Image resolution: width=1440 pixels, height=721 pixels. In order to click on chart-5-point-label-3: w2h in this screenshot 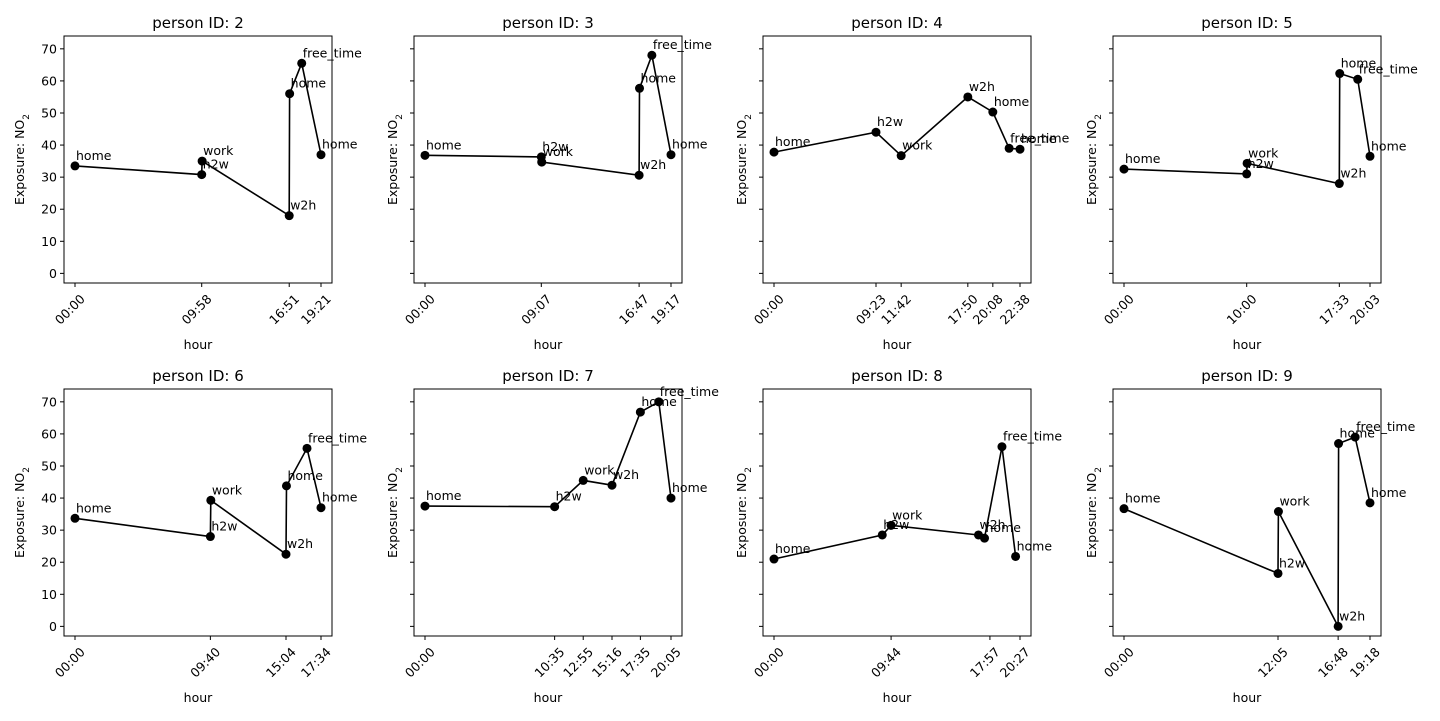, I will do `click(300, 543)`.